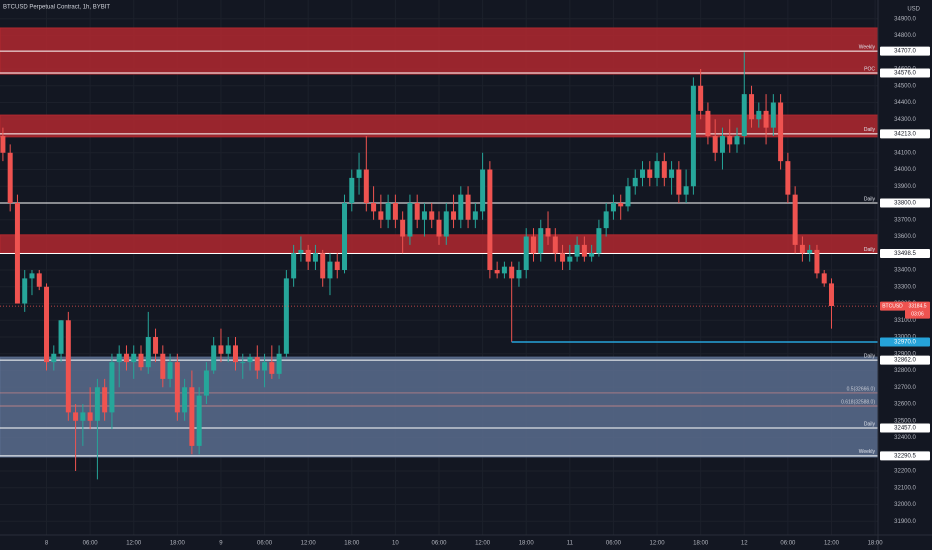  I want to click on y-tick-label: 32700.0, so click(905, 388).